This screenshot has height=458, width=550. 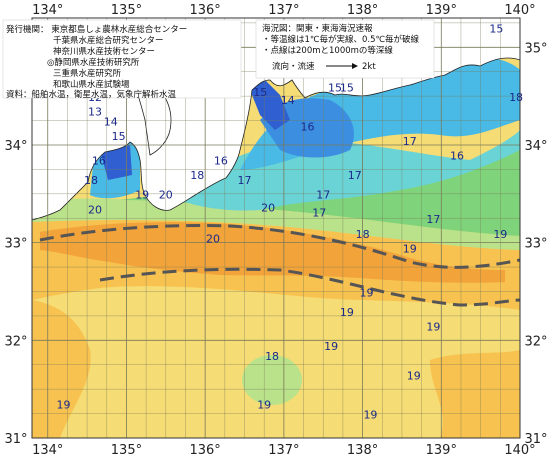 I want to click on isotherm-label: 13, so click(x=95, y=112).